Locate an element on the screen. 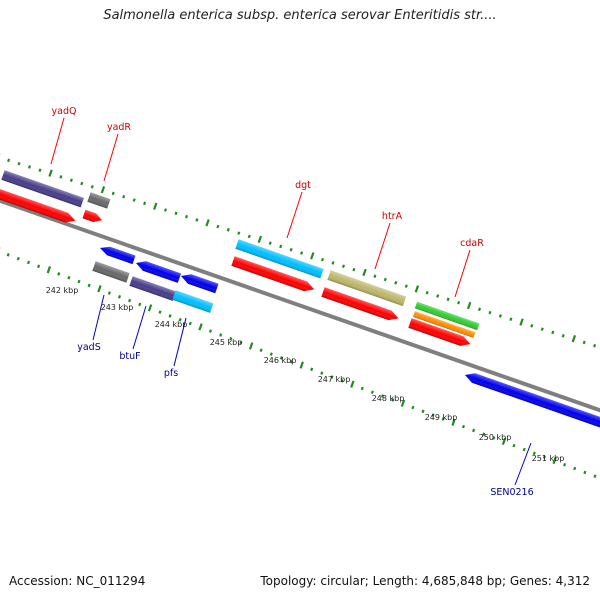  gene-label-btuf: btuF is located at coordinates (129, 356).